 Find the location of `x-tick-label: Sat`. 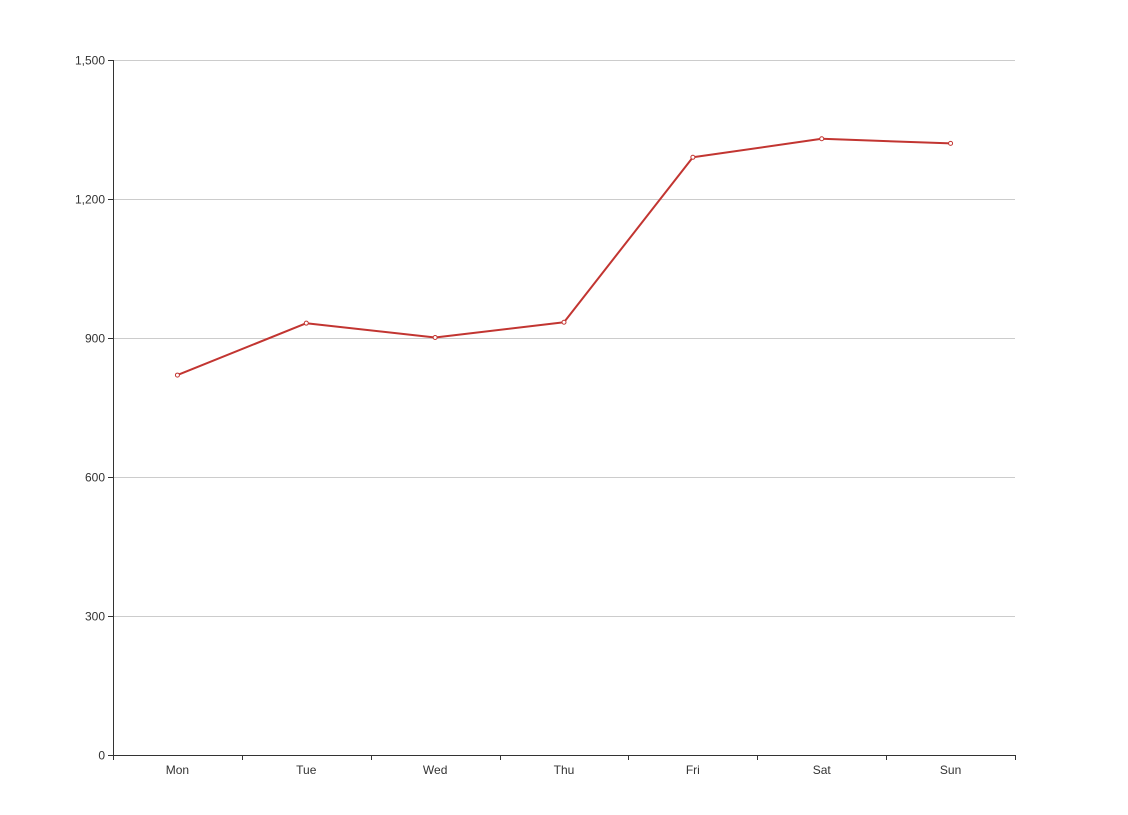

x-tick-label: Sat is located at coordinates (822, 770).